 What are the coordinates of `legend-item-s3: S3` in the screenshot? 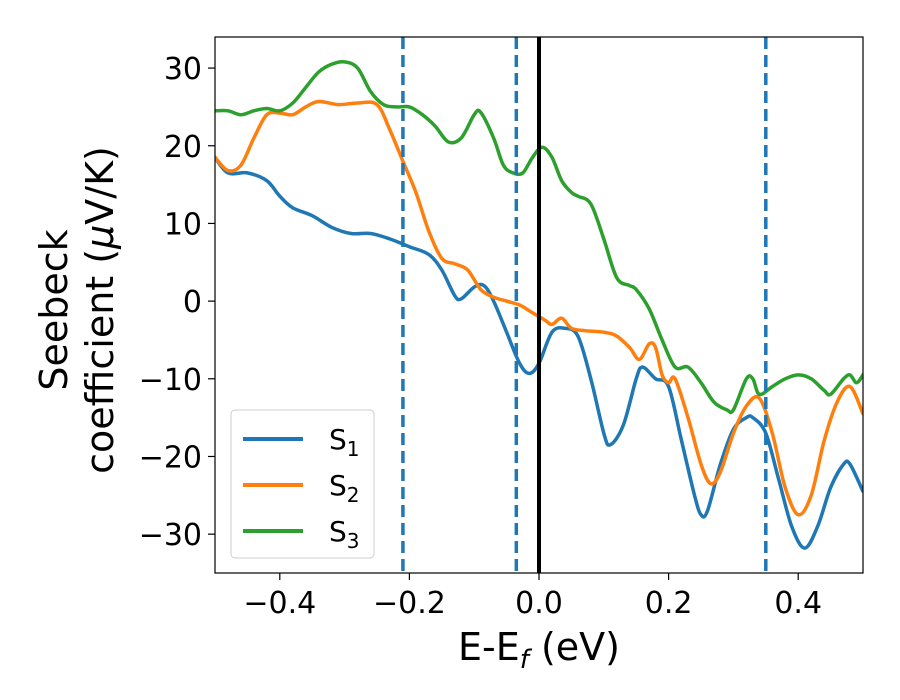 It's located at (301, 534).